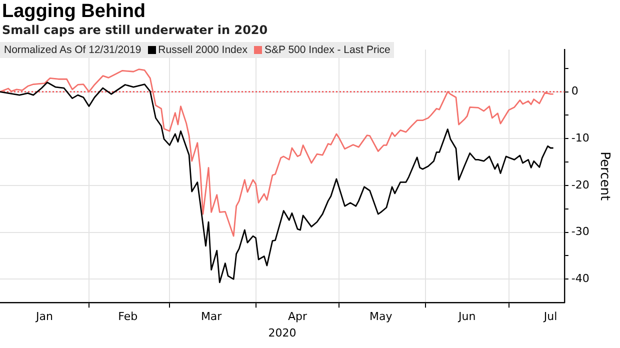  Describe the element at coordinates (298, 317) in the screenshot. I see `x-tick-label: Apr` at that location.